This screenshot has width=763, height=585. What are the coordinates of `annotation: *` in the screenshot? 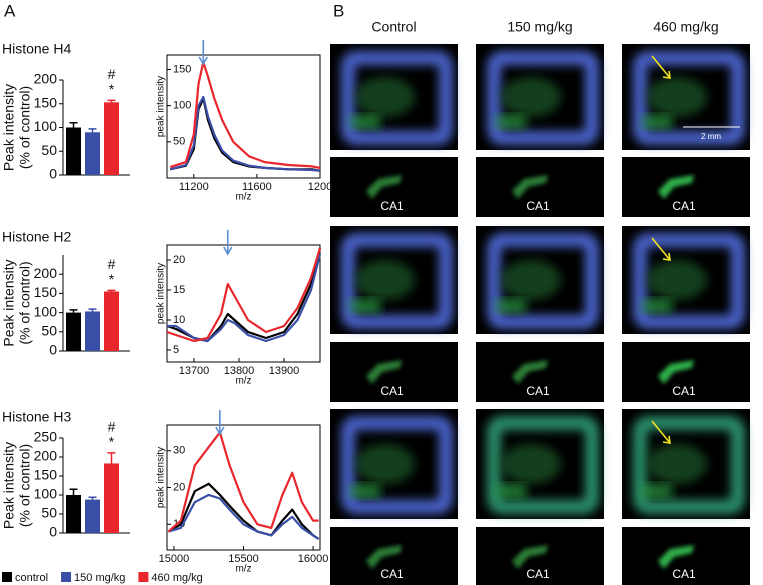 It's located at (112, 279).